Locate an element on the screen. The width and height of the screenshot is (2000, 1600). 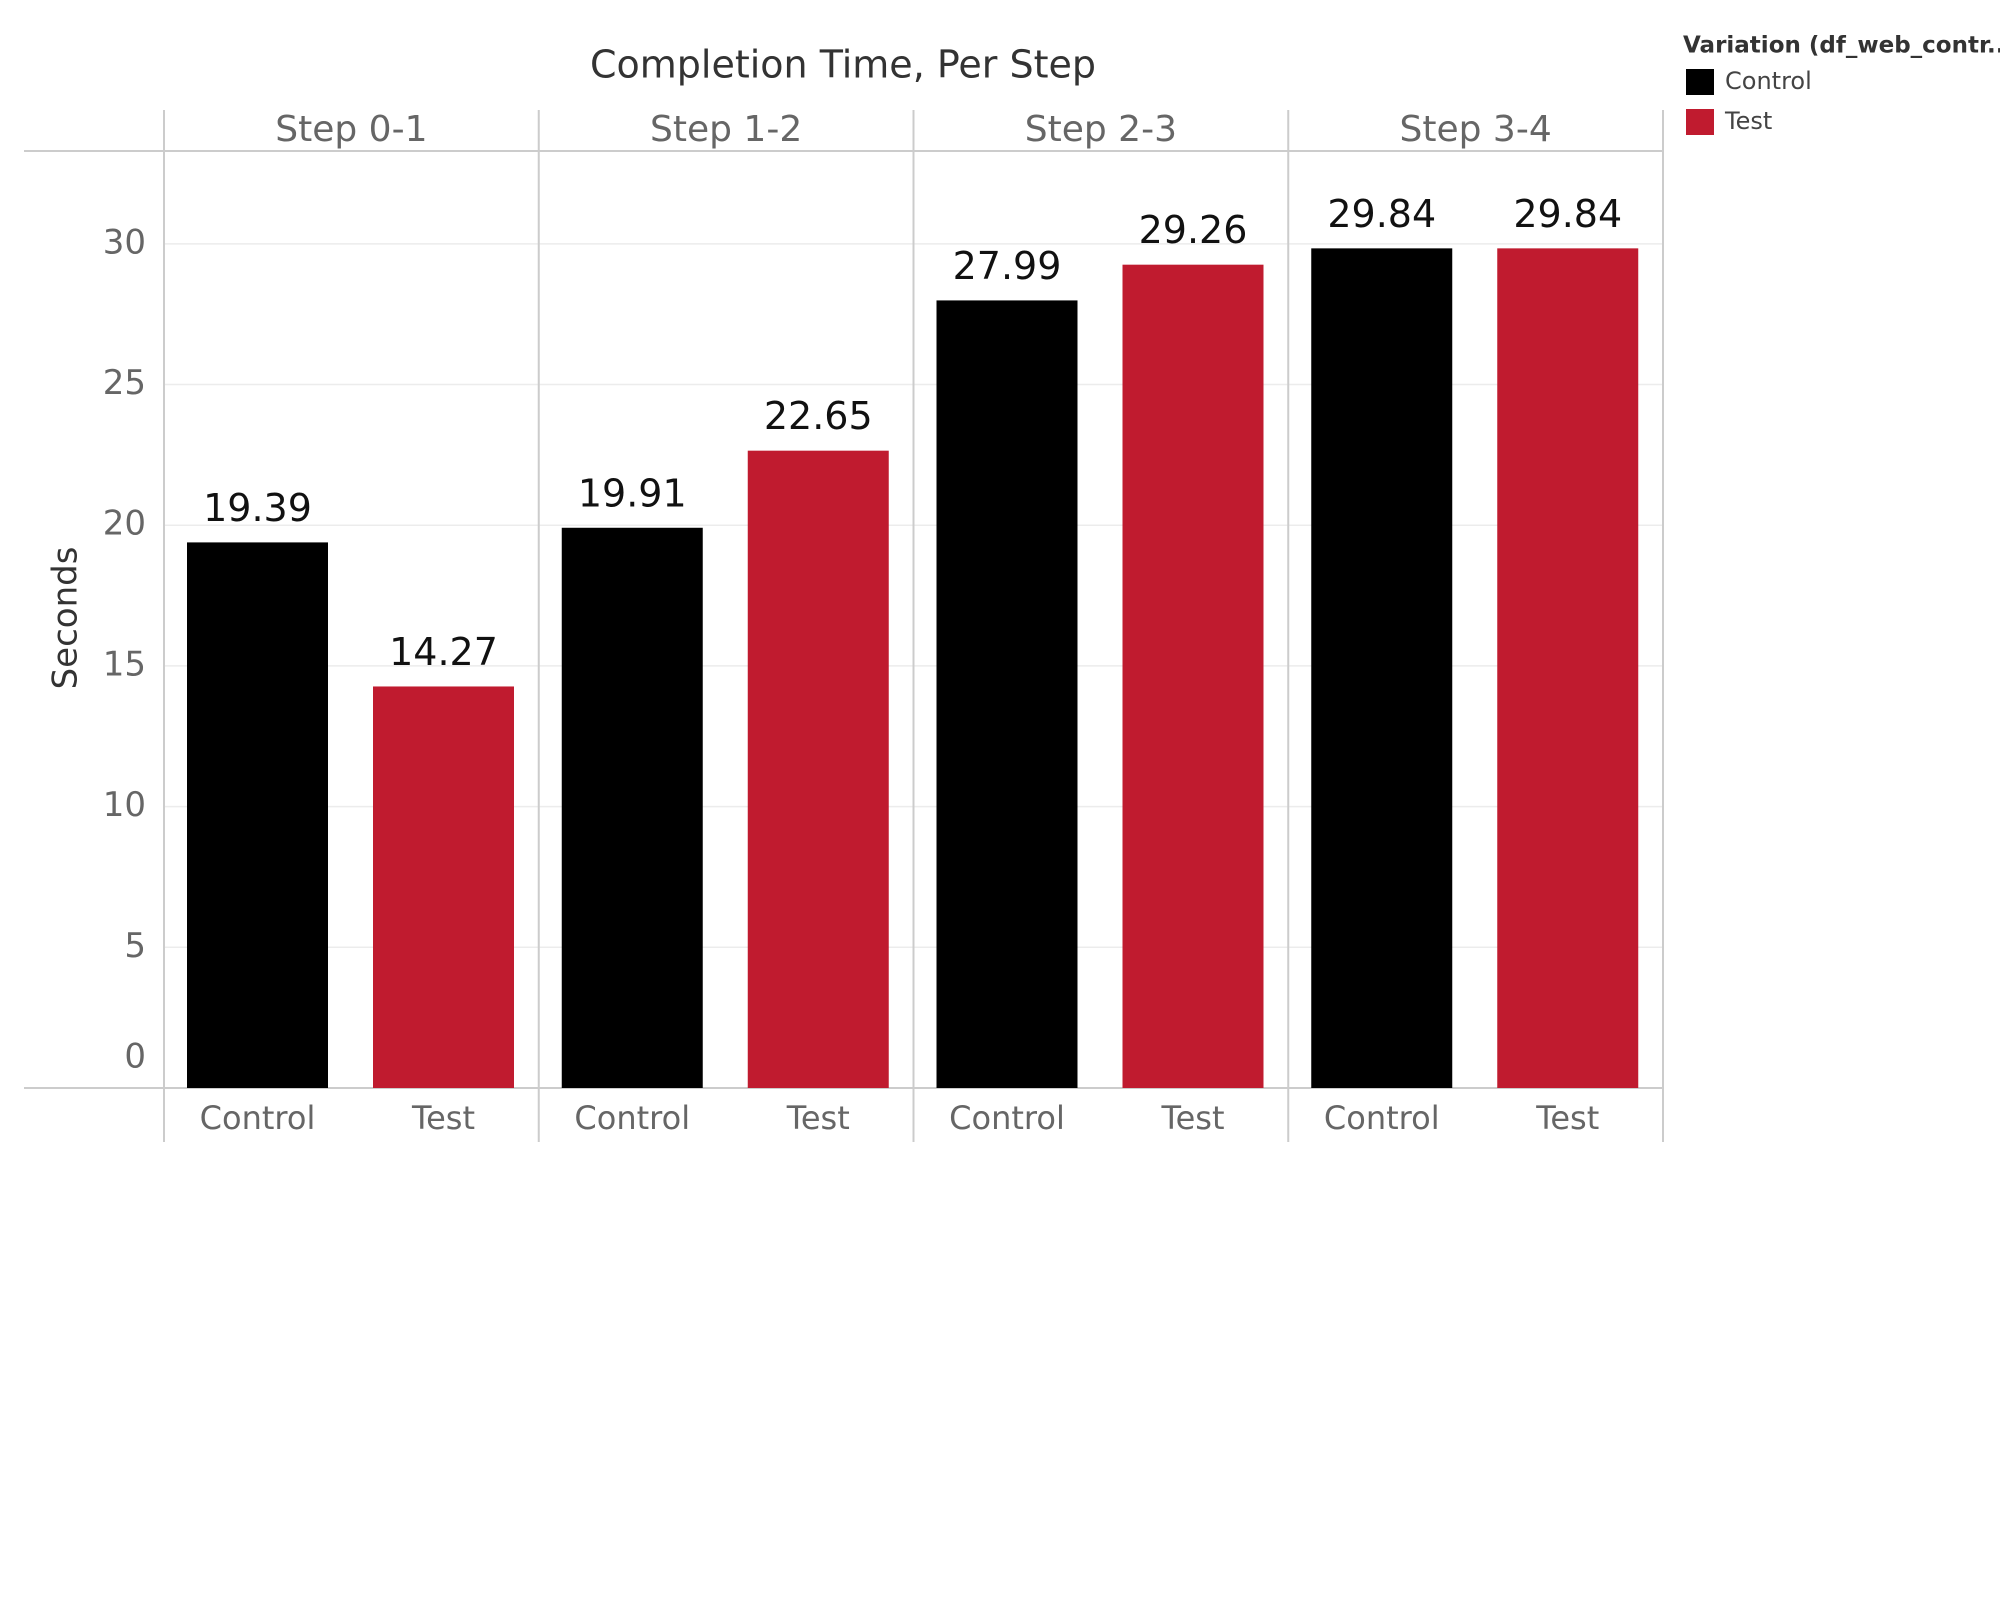
value-label: 19.91 is located at coordinates (632, 493).